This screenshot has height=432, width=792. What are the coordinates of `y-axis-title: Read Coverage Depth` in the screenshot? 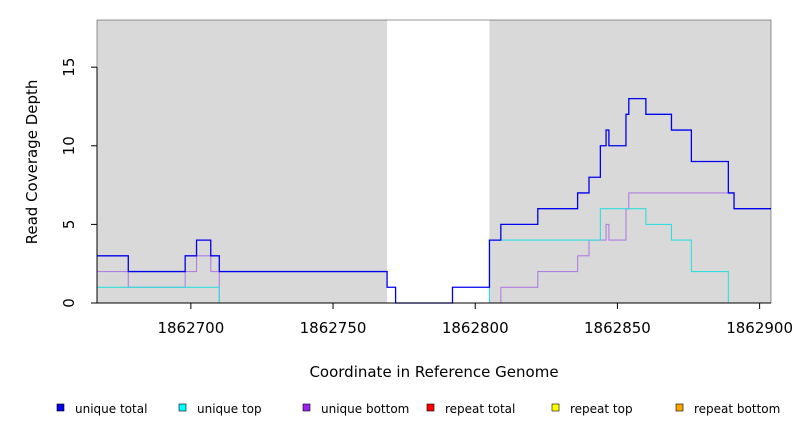 It's located at (32, 162).